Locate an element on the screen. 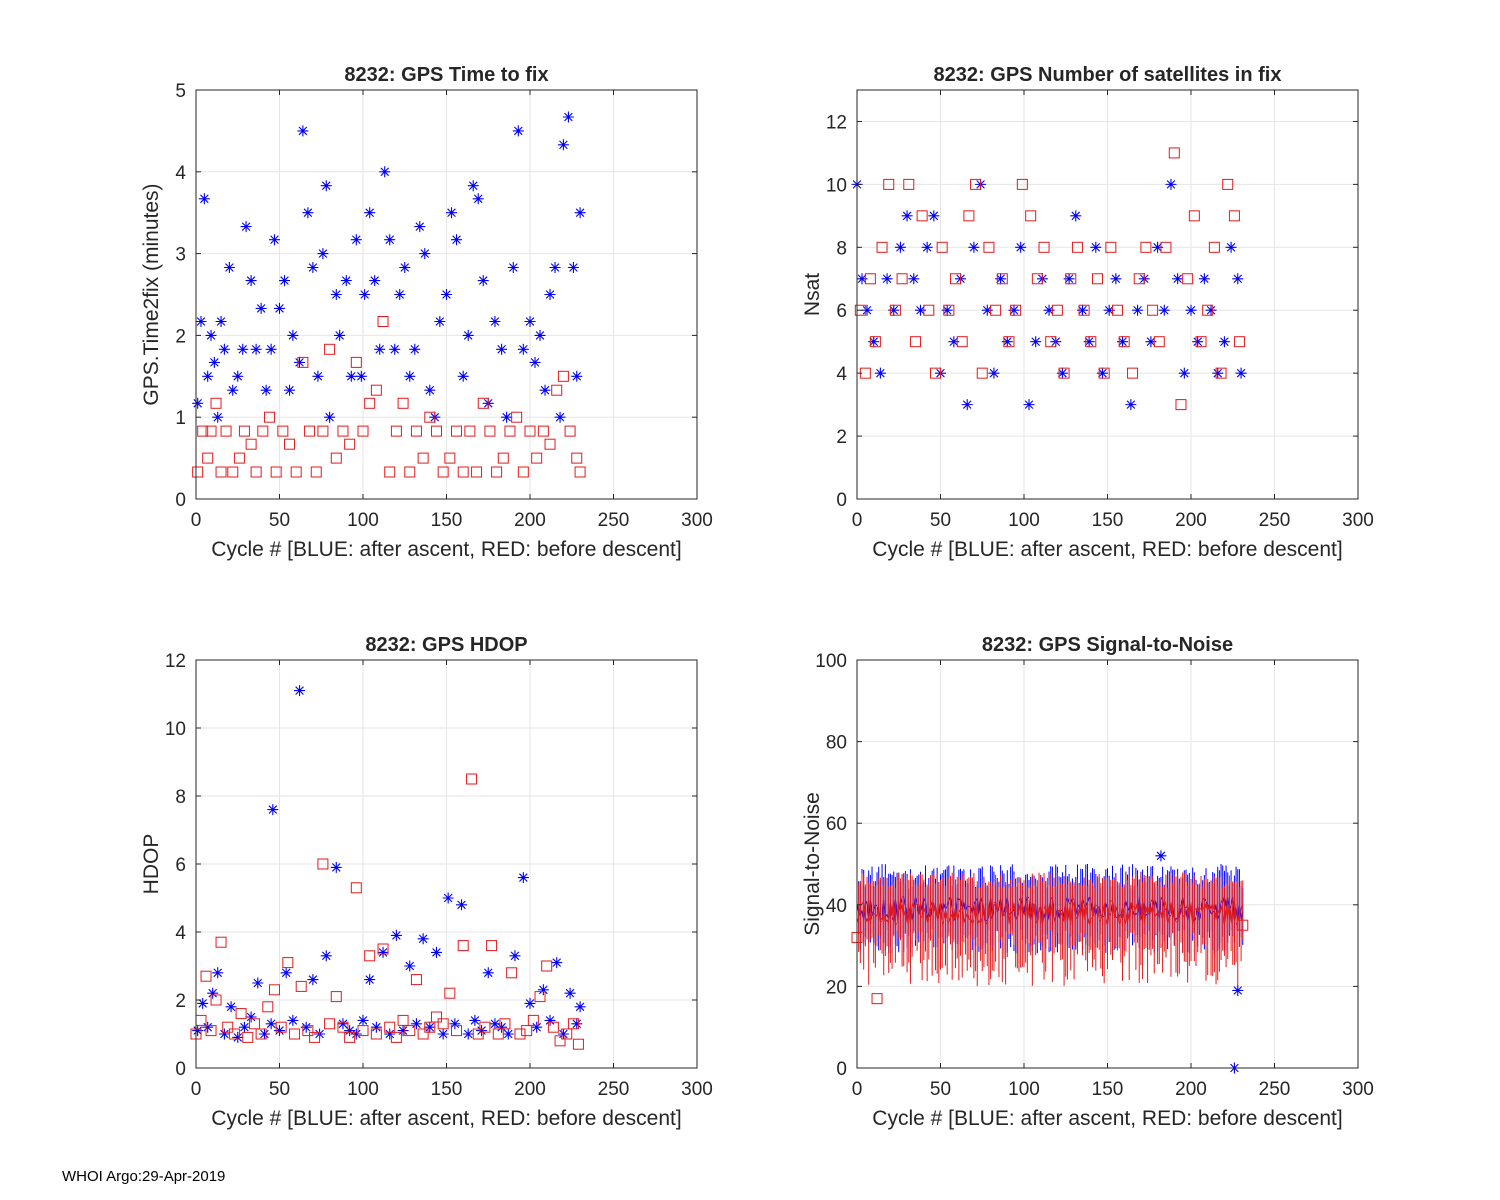 This screenshot has height=1200, width=1500. y-tick-label: 100 is located at coordinates (831, 661).